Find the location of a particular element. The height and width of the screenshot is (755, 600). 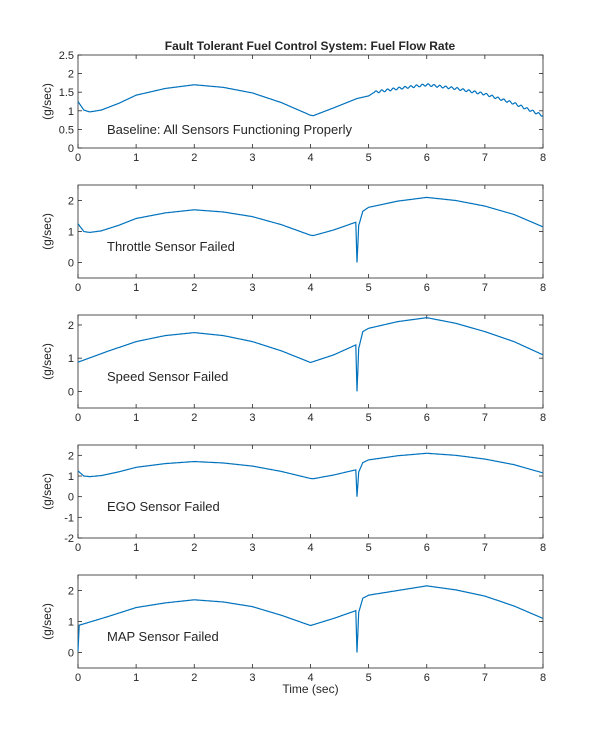

subplot-3: 0 1 2 3 4 5 6 7 8 0 1 2 (g/sec) Speed Sensor Failed is located at coordinates (293, 369).